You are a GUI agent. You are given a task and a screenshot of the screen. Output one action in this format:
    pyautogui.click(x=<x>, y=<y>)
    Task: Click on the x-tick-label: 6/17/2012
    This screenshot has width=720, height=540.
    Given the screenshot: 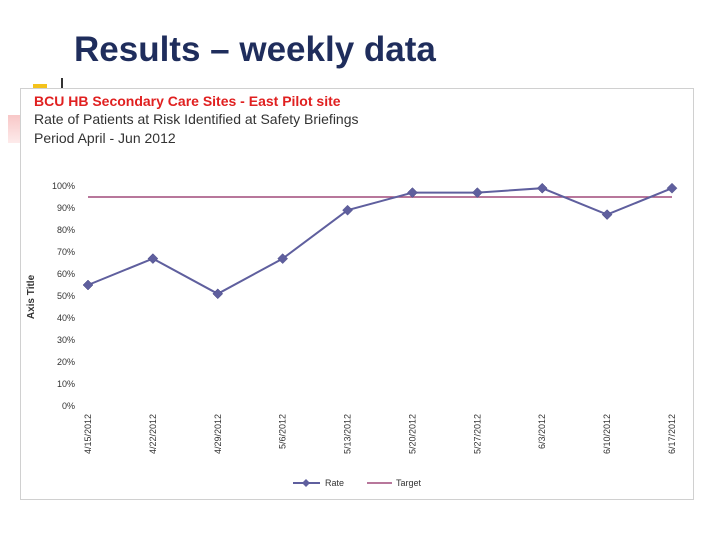 What is the action you would take?
    pyautogui.click(x=672, y=434)
    